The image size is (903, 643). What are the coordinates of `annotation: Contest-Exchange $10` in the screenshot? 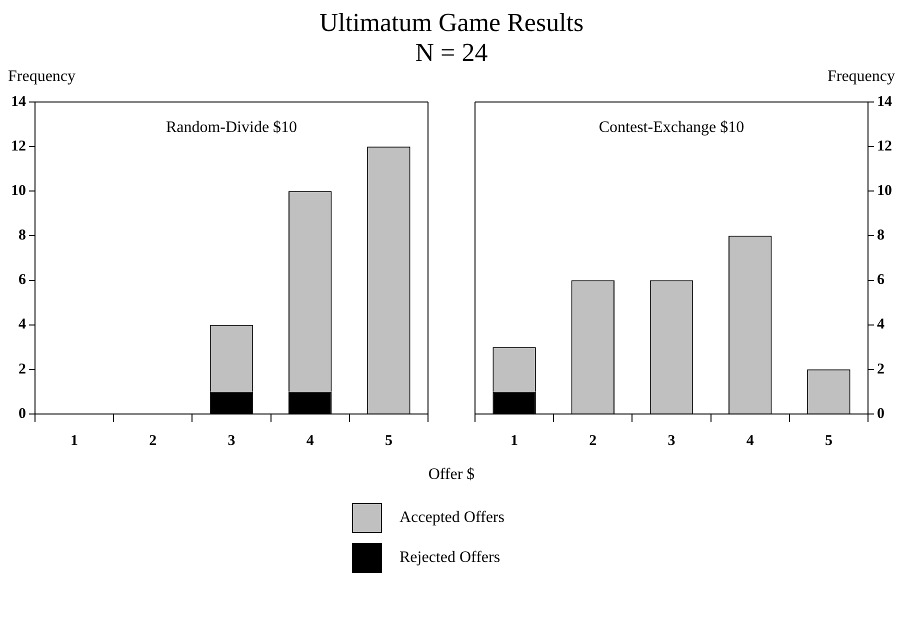 It's located at (671, 127).